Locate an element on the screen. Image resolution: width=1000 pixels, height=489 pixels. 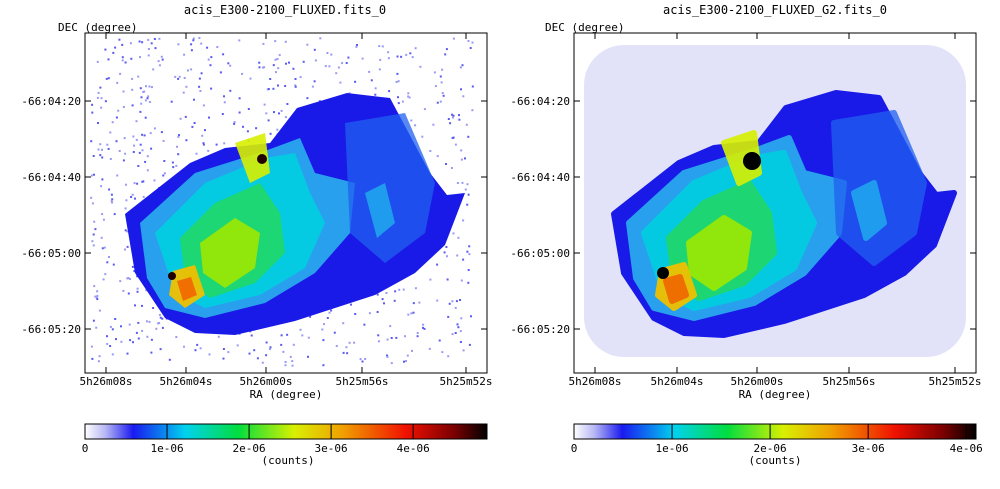
colorbar-ticks: 0 1e-06 2e-06 3e-06 4e-06 is located at coordinates (777, 439).